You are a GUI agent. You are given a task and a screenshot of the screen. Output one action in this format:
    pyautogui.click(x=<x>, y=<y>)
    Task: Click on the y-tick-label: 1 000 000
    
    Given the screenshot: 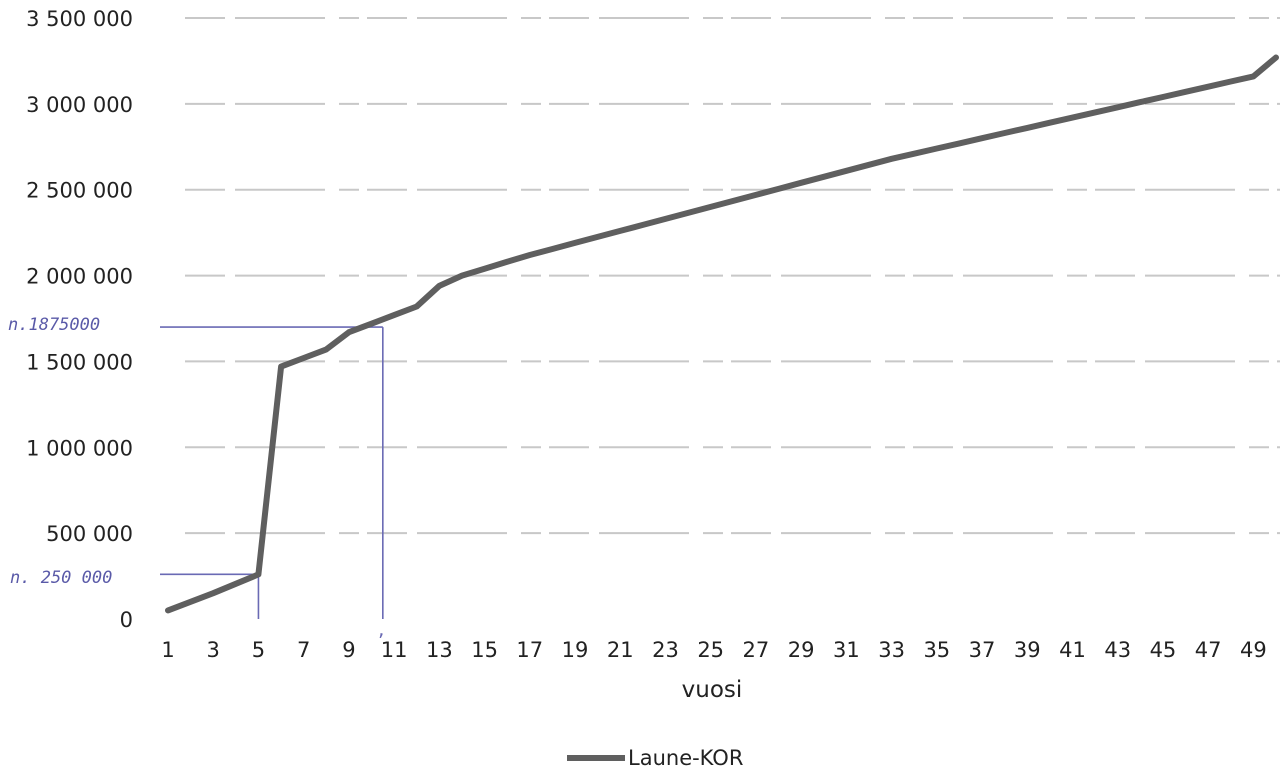 What is the action you would take?
    pyautogui.click(x=79, y=448)
    